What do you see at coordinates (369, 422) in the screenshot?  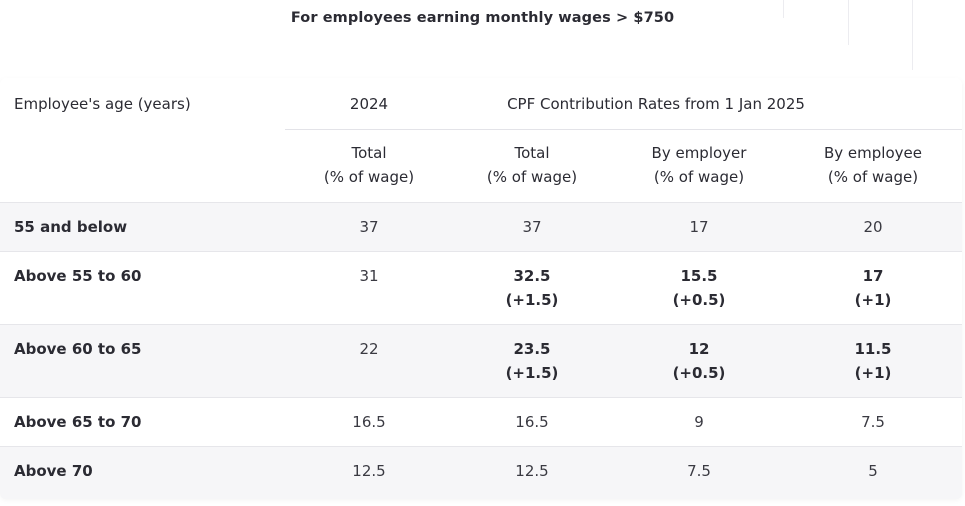 I see `cell-total-2024: 16.5` at bounding box center [369, 422].